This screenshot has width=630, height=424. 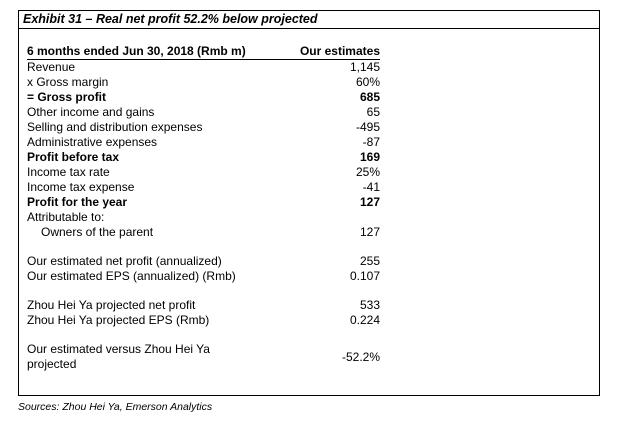 I want to click on row-label: Income tax rate, so click(x=68, y=172).